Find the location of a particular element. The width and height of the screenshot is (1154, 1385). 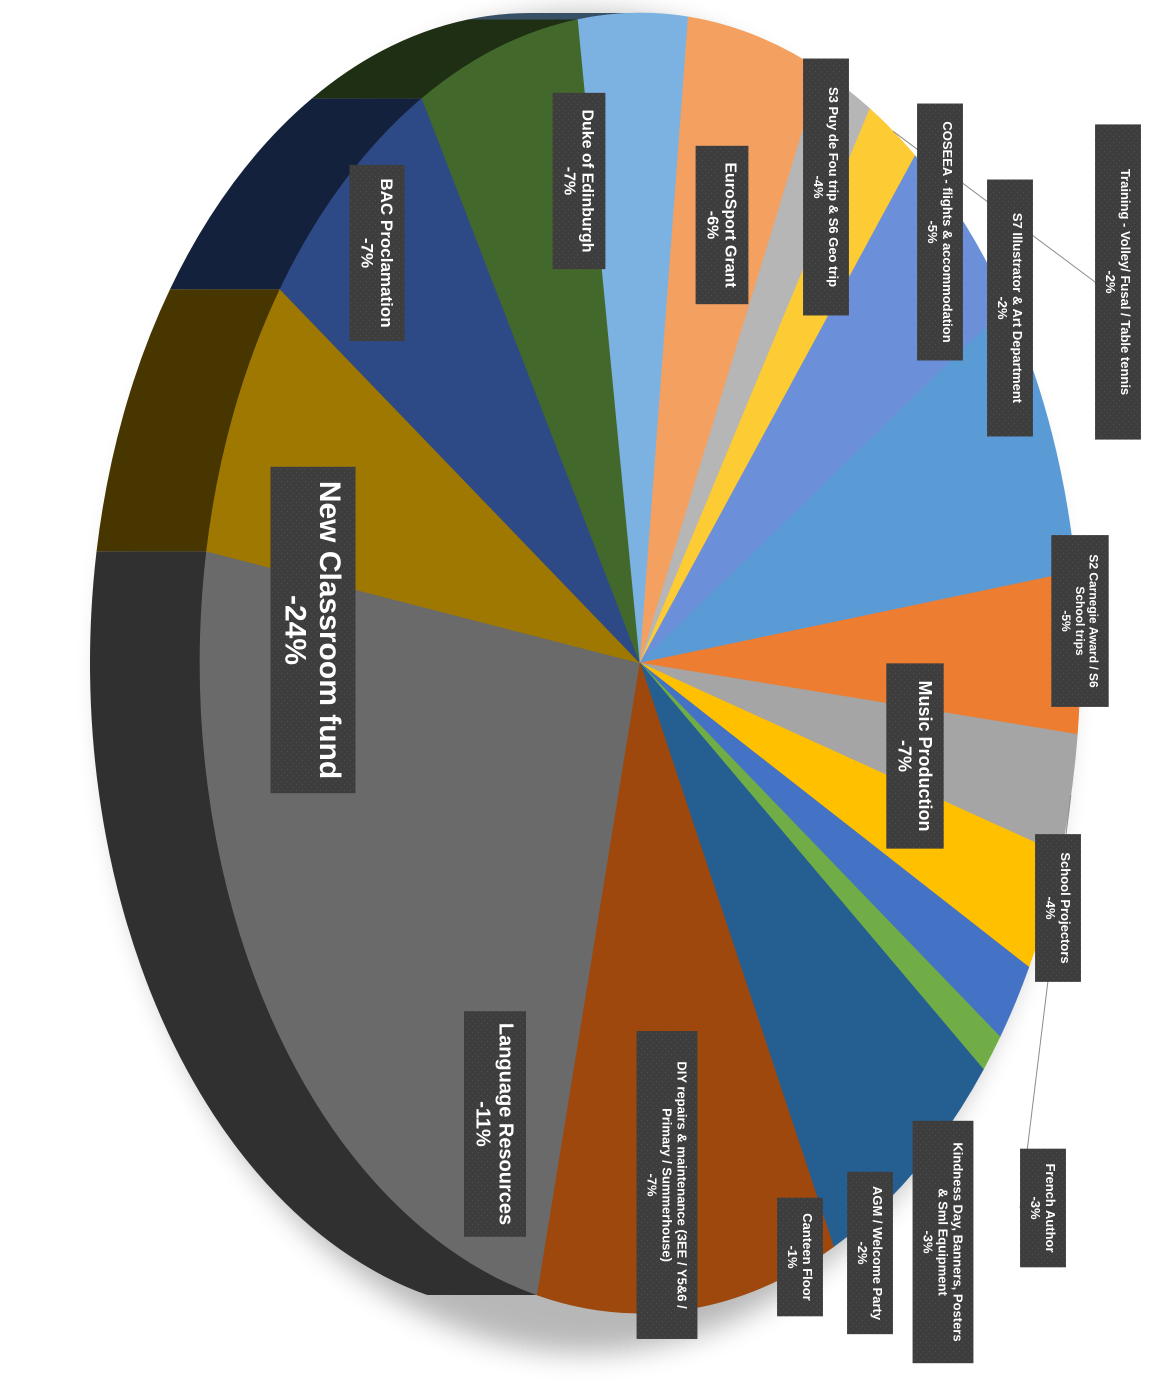

data-label-value-11: -3% is located at coordinates (1035, 1208).